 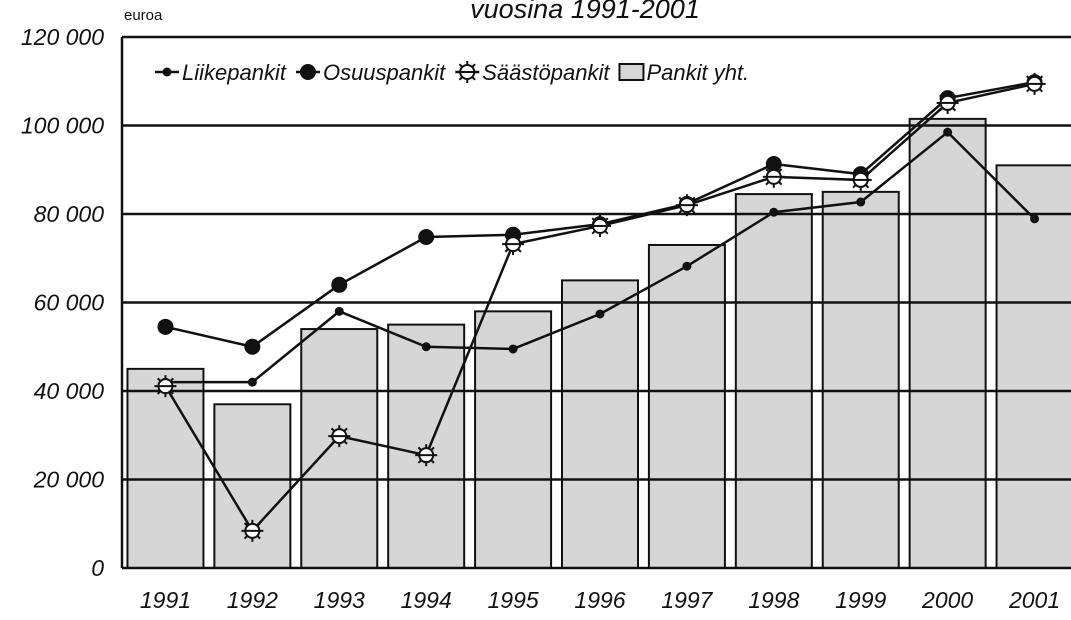 What do you see at coordinates (697, 72) in the screenshot?
I see `legend-label: Pankit yht.` at bounding box center [697, 72].